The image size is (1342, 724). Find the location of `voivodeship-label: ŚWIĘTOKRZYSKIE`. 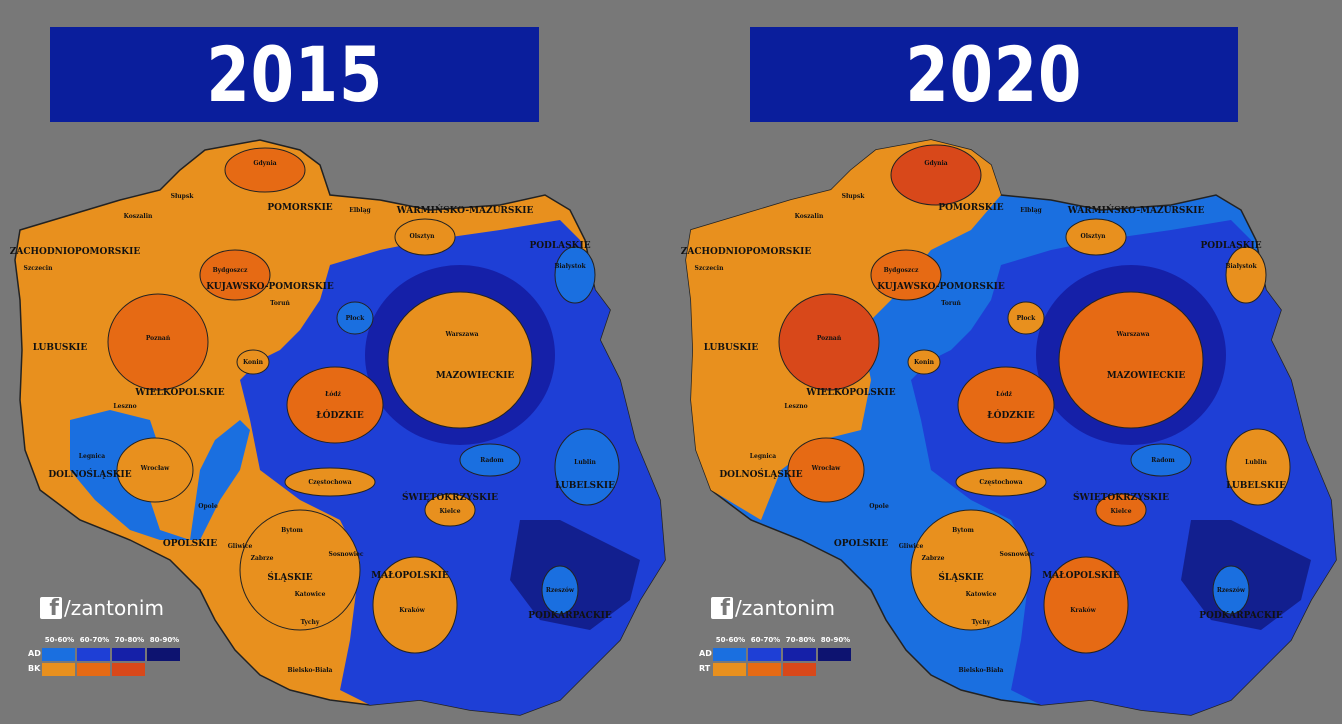

voivodeship-label: ŚWIĘTOKRZYSKIE is located at coordinates (450, 497).